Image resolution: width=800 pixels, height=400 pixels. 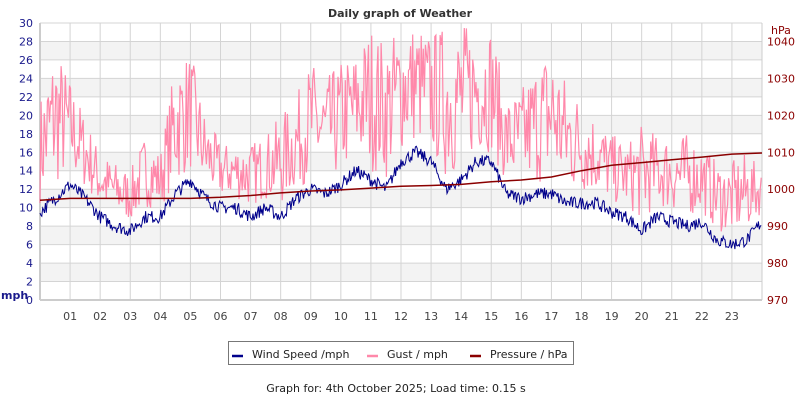 I want to click on x-tick-label: 13, so click(x=431, y=316).